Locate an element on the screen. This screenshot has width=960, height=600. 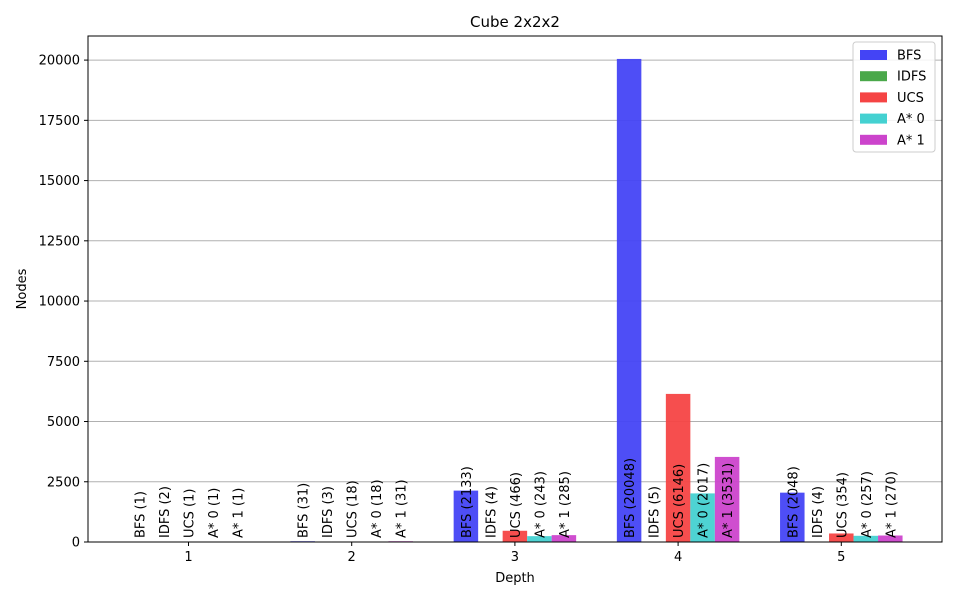
y-tick-label: 7500 is located at coordinates (63, 362).